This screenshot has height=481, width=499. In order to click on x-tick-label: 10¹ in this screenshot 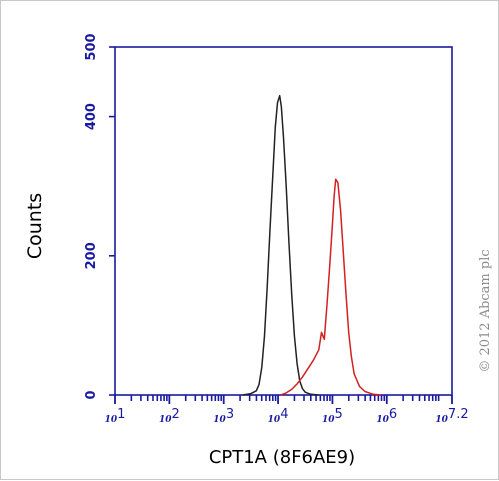, I will do `click(115, 416)`.